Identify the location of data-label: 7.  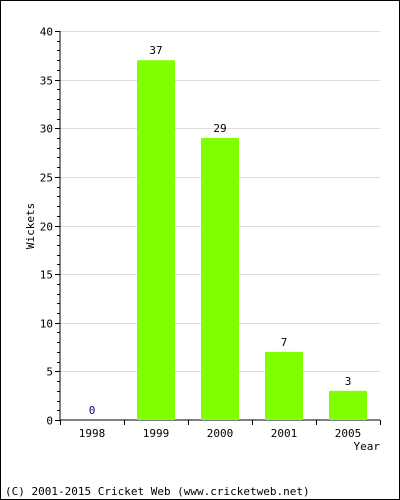
(284, 342).